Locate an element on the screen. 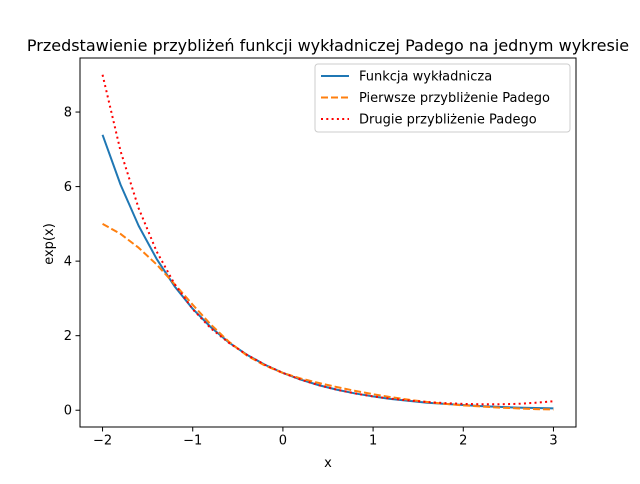 This screenshot has height=484, width=640. y-axis-label: exp(x) is located at coordinates (49, 244).